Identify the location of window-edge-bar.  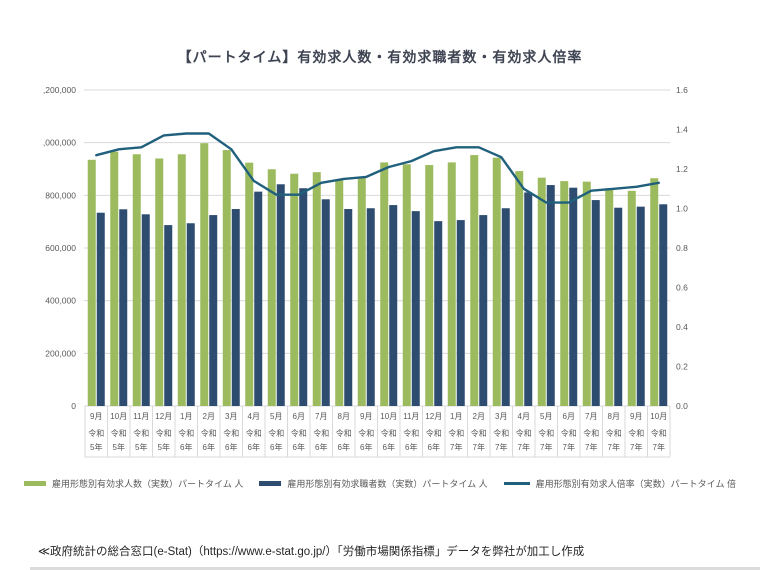
(395, 568).